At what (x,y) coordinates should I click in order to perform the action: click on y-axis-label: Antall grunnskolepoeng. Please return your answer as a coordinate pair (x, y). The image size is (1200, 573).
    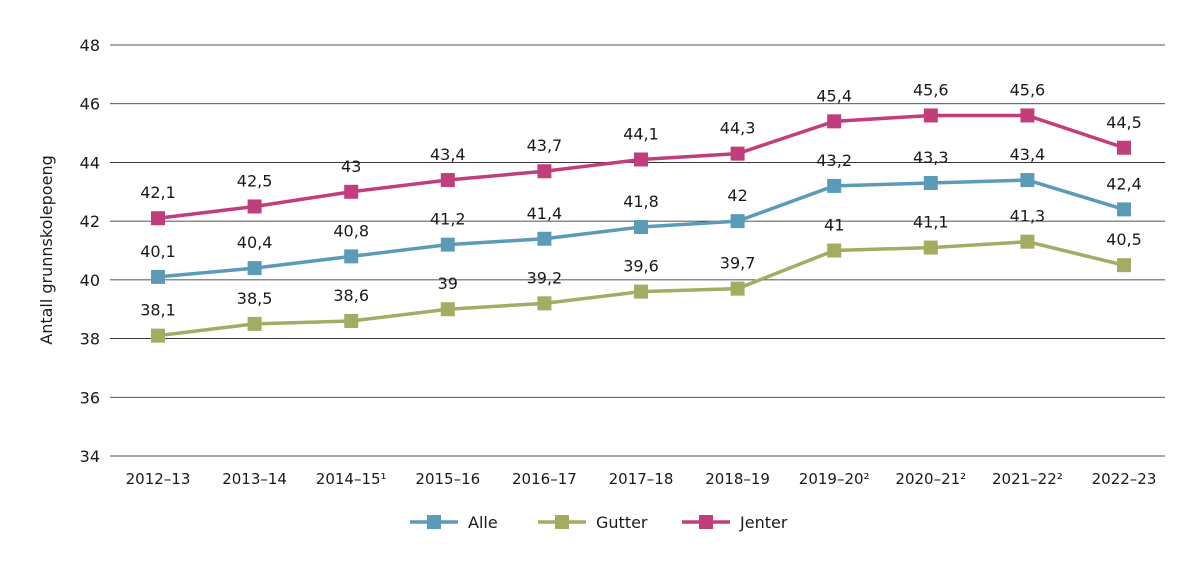
    Looking at the image, I should click on (46, 250).